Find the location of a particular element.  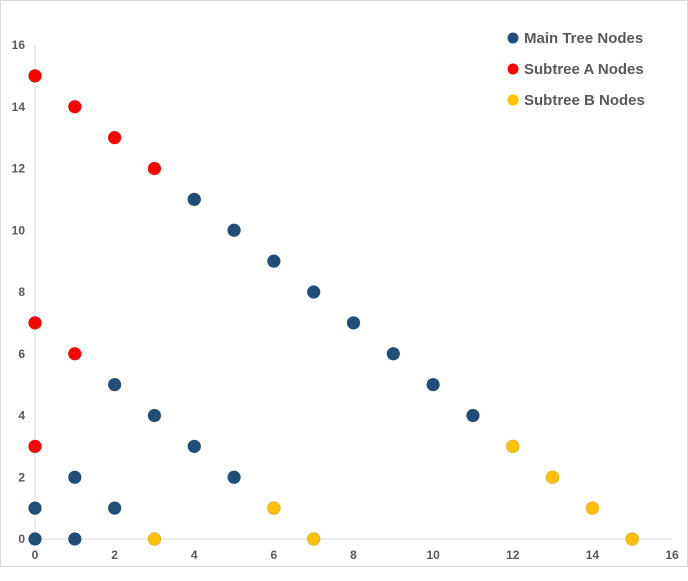

x-tick-label: 8 is located at coordinates (353, 555).